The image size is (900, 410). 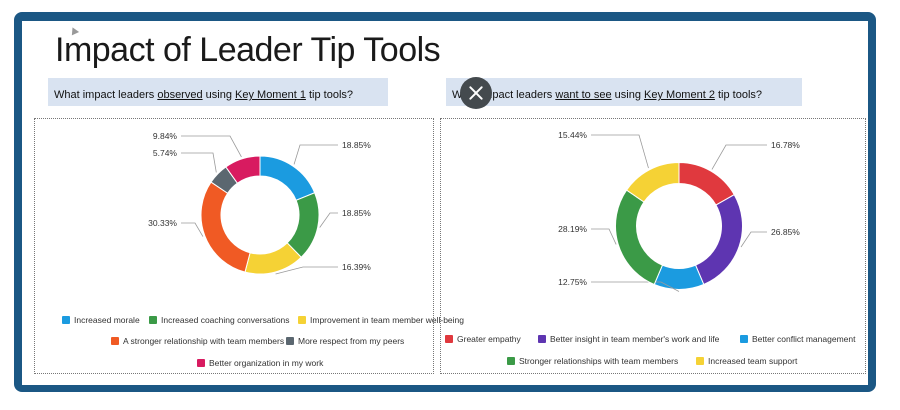 I want to click on question-1-text-mid: using, so click(x=219, y=95).